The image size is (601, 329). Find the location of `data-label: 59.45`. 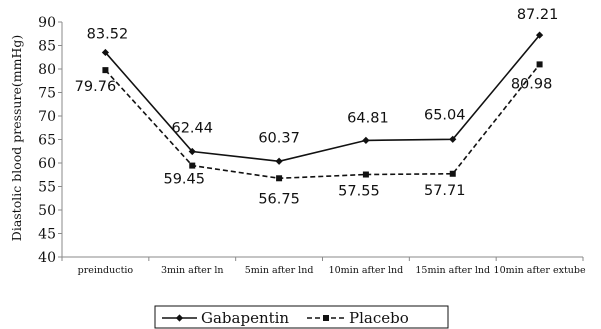

data-label: 59.45 is located at coordinates (184, 180).